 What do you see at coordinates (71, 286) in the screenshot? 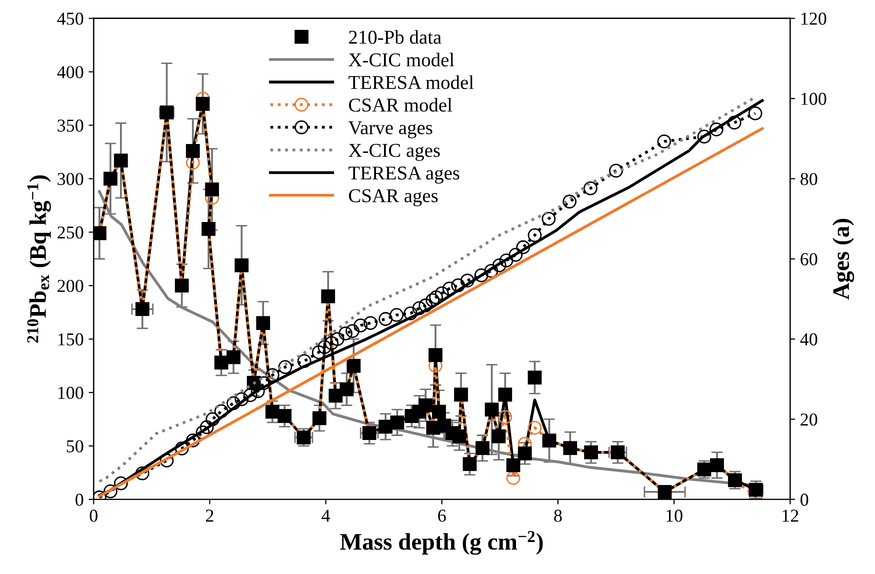
I see `y-tick-label: 200` at bounding box center [71, 286].